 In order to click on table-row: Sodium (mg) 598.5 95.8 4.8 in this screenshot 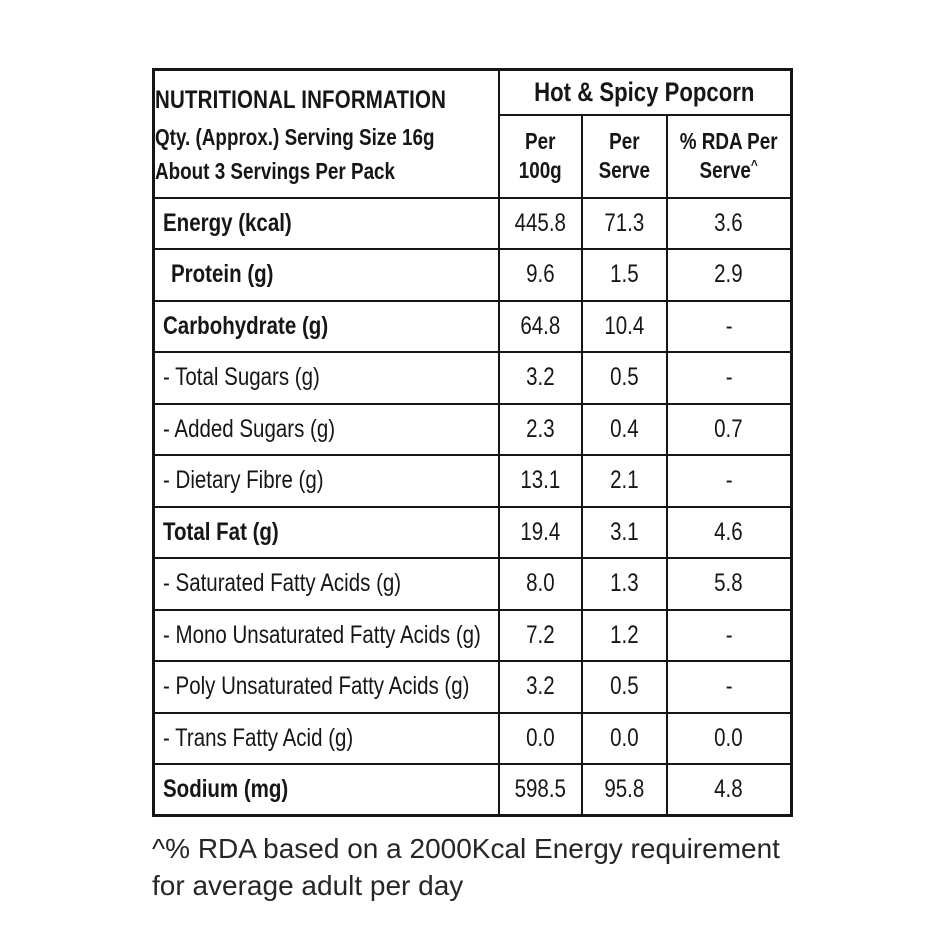, I will do `click(472, 790)`.